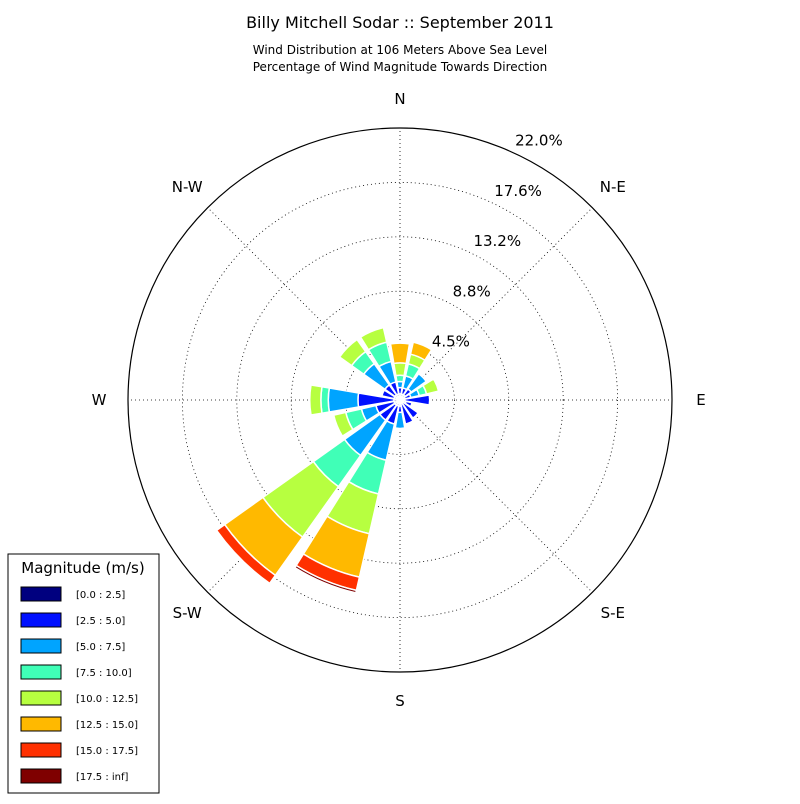 Image resolution: width=800 pixels, height=804 pixels. I want to click on direction-label: W, so click(99, 400).